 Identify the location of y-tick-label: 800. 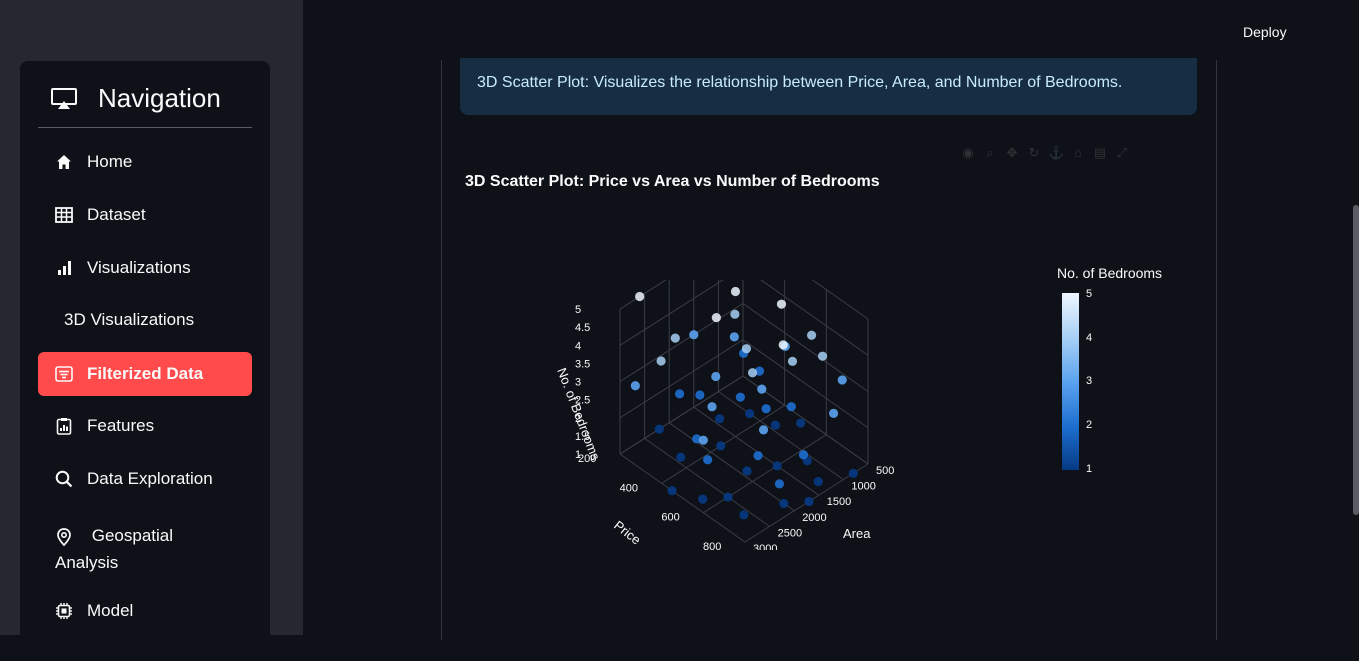
(712, 545).